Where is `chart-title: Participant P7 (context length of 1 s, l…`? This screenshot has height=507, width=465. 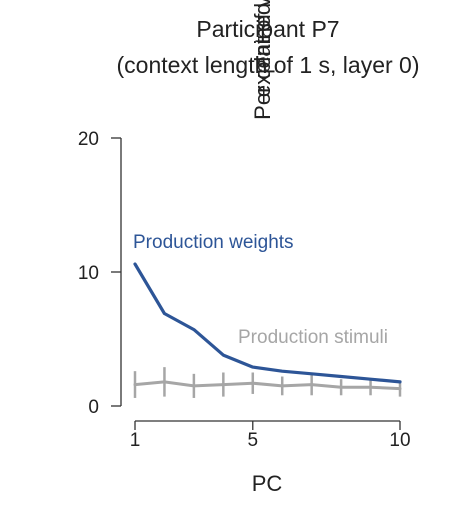 chart-title: Participant P7 (context length of 1 s, l… is located at coordinates (268, 47).